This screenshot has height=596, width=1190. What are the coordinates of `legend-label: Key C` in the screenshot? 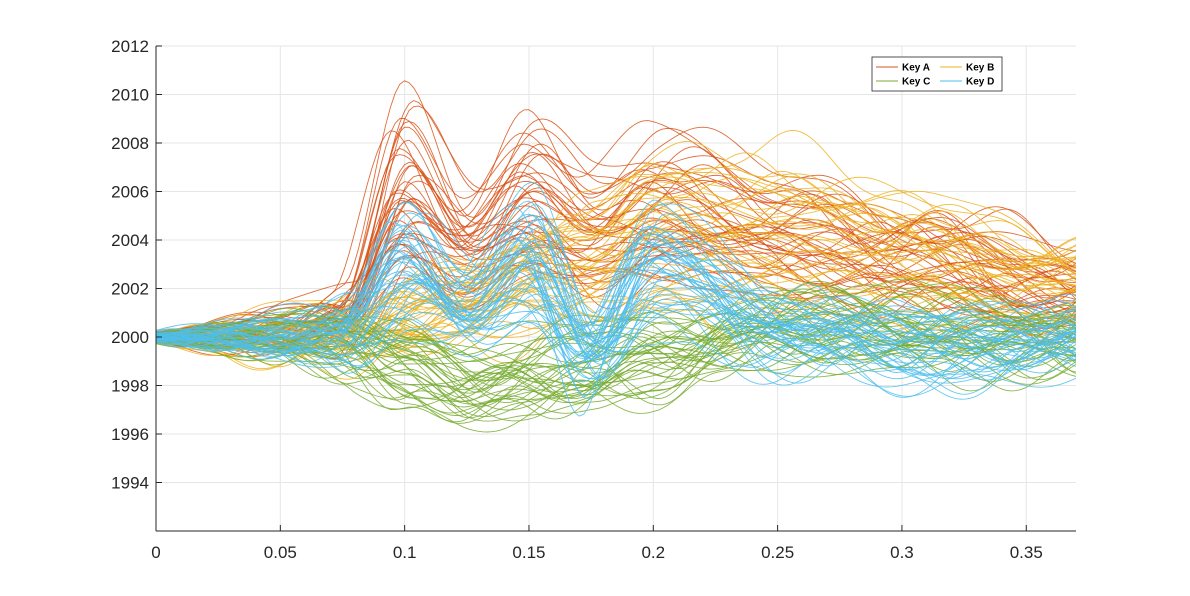 It's located at (916, 82).